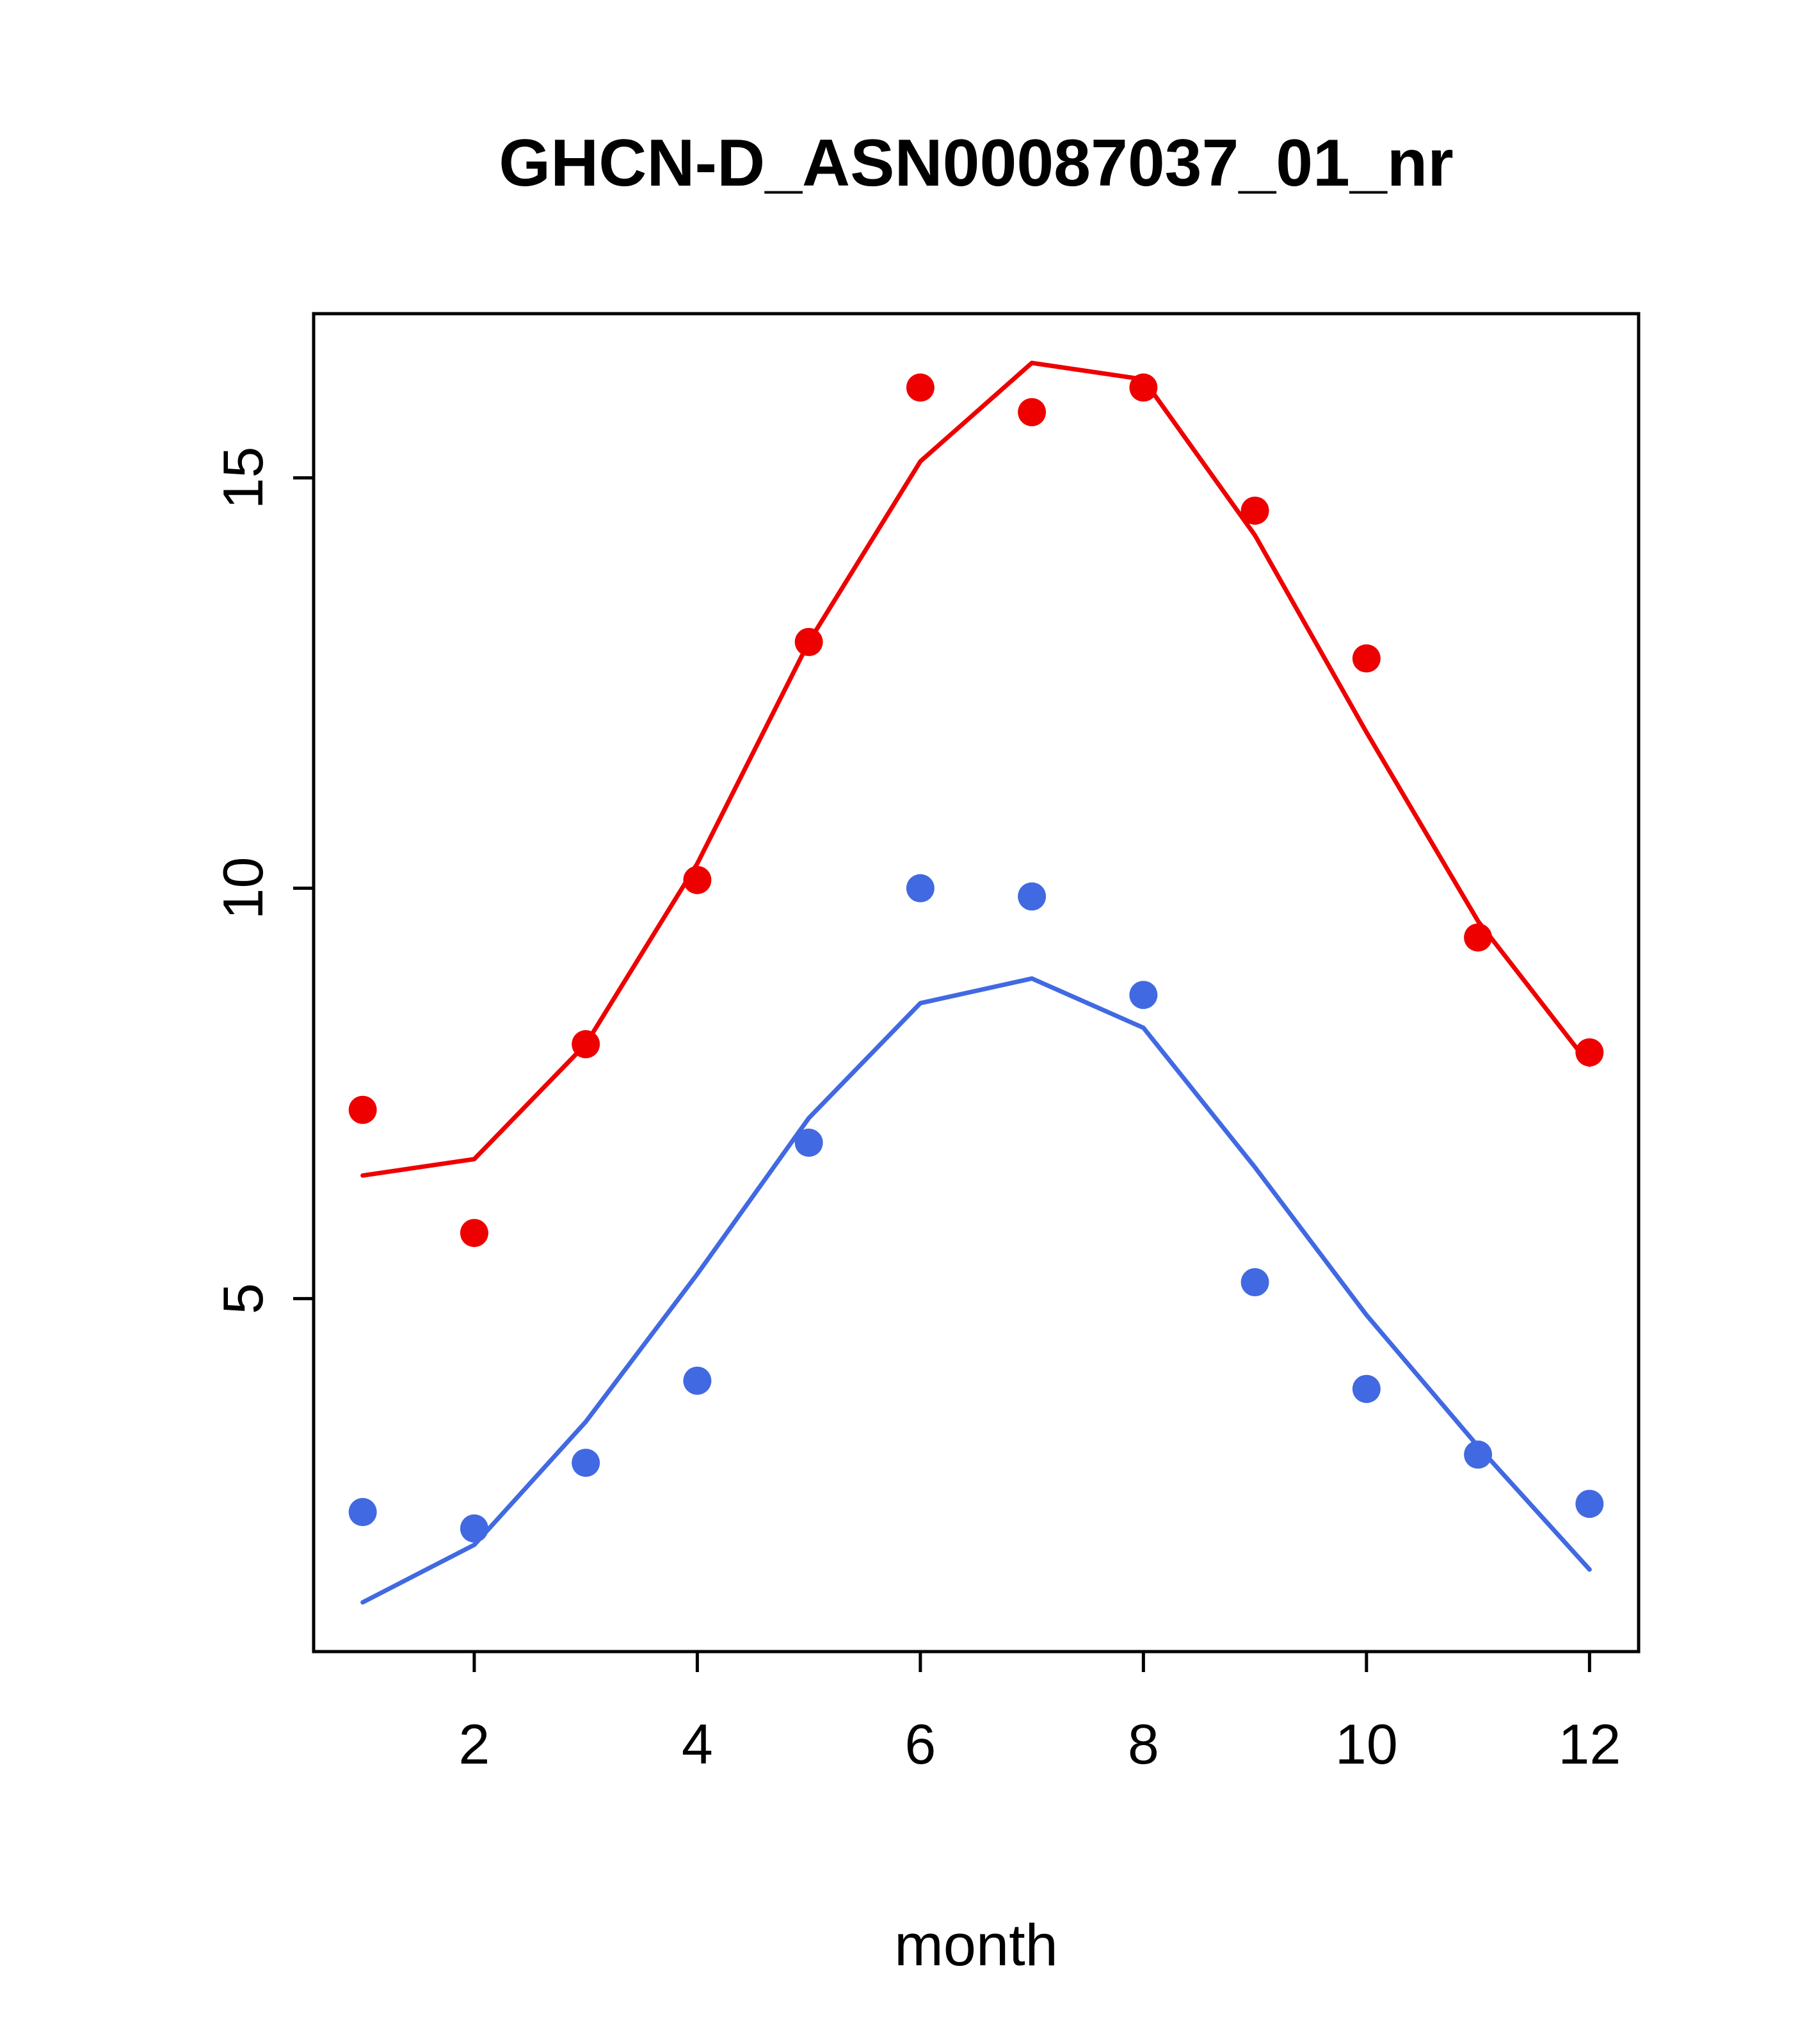 The height and width of the screenshot is (2044, 1814). What do you see at coordinates (1143, 1744) in the screenshot?
I see `x-tick-label: 8` at bounding box center [1143, 1744].